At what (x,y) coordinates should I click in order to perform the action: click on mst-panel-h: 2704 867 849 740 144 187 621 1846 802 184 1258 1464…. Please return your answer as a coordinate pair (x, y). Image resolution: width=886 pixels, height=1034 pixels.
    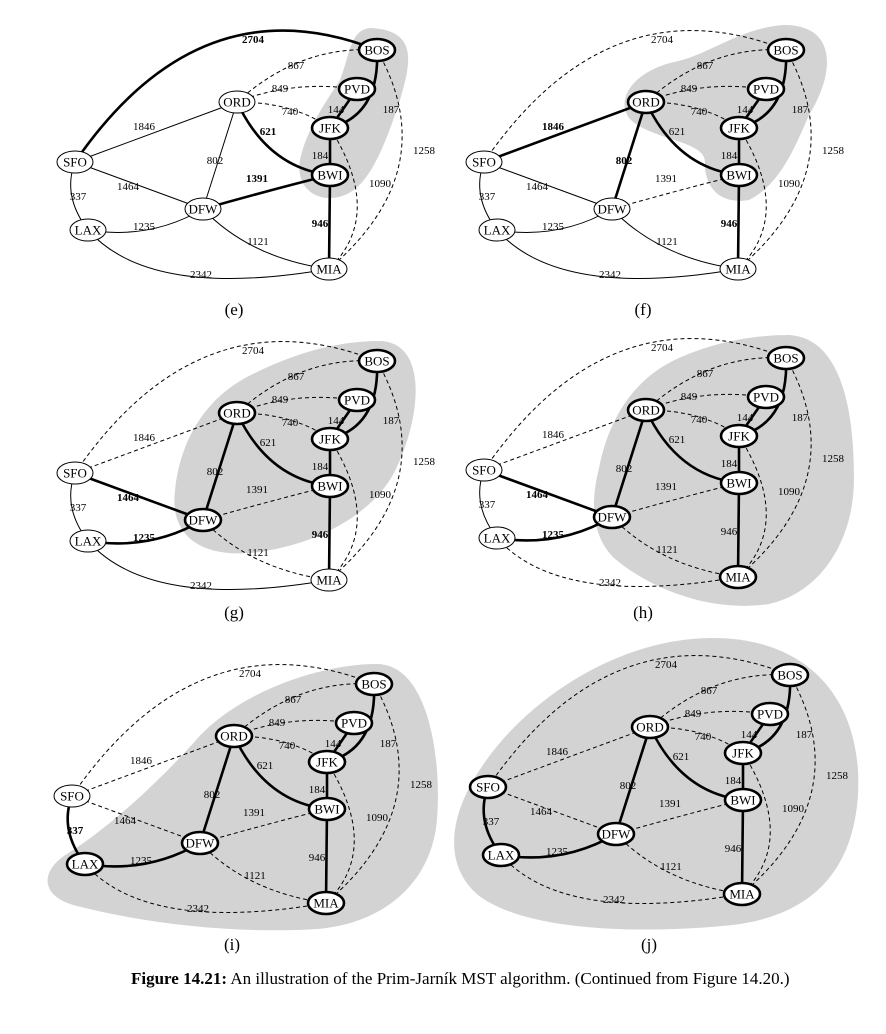
    Looking at the image, I should click on (659, 470).